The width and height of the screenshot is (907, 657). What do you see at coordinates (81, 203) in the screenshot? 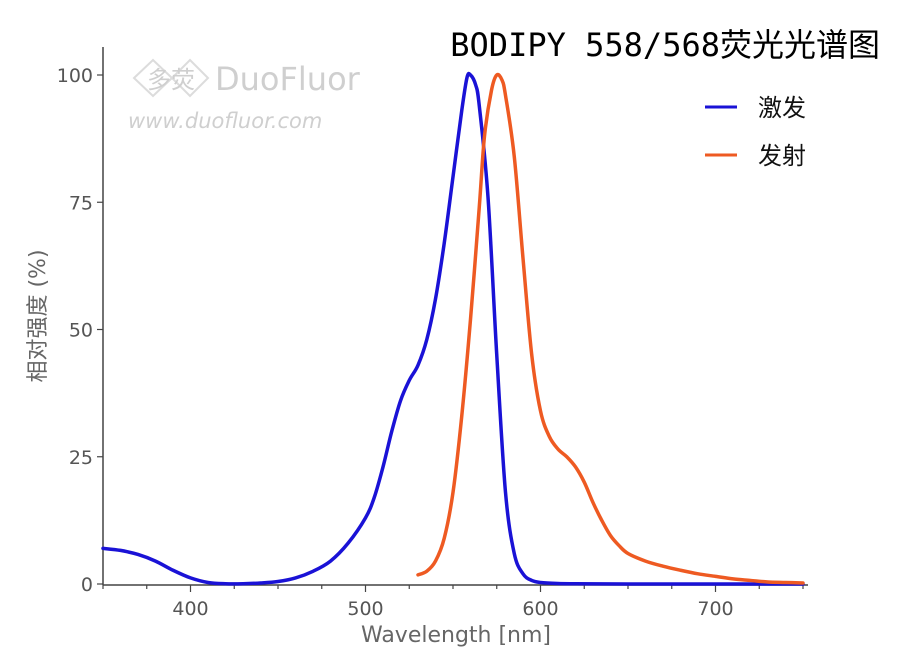
I see `y-tick-label: 75` at bounding box center [81, 203].